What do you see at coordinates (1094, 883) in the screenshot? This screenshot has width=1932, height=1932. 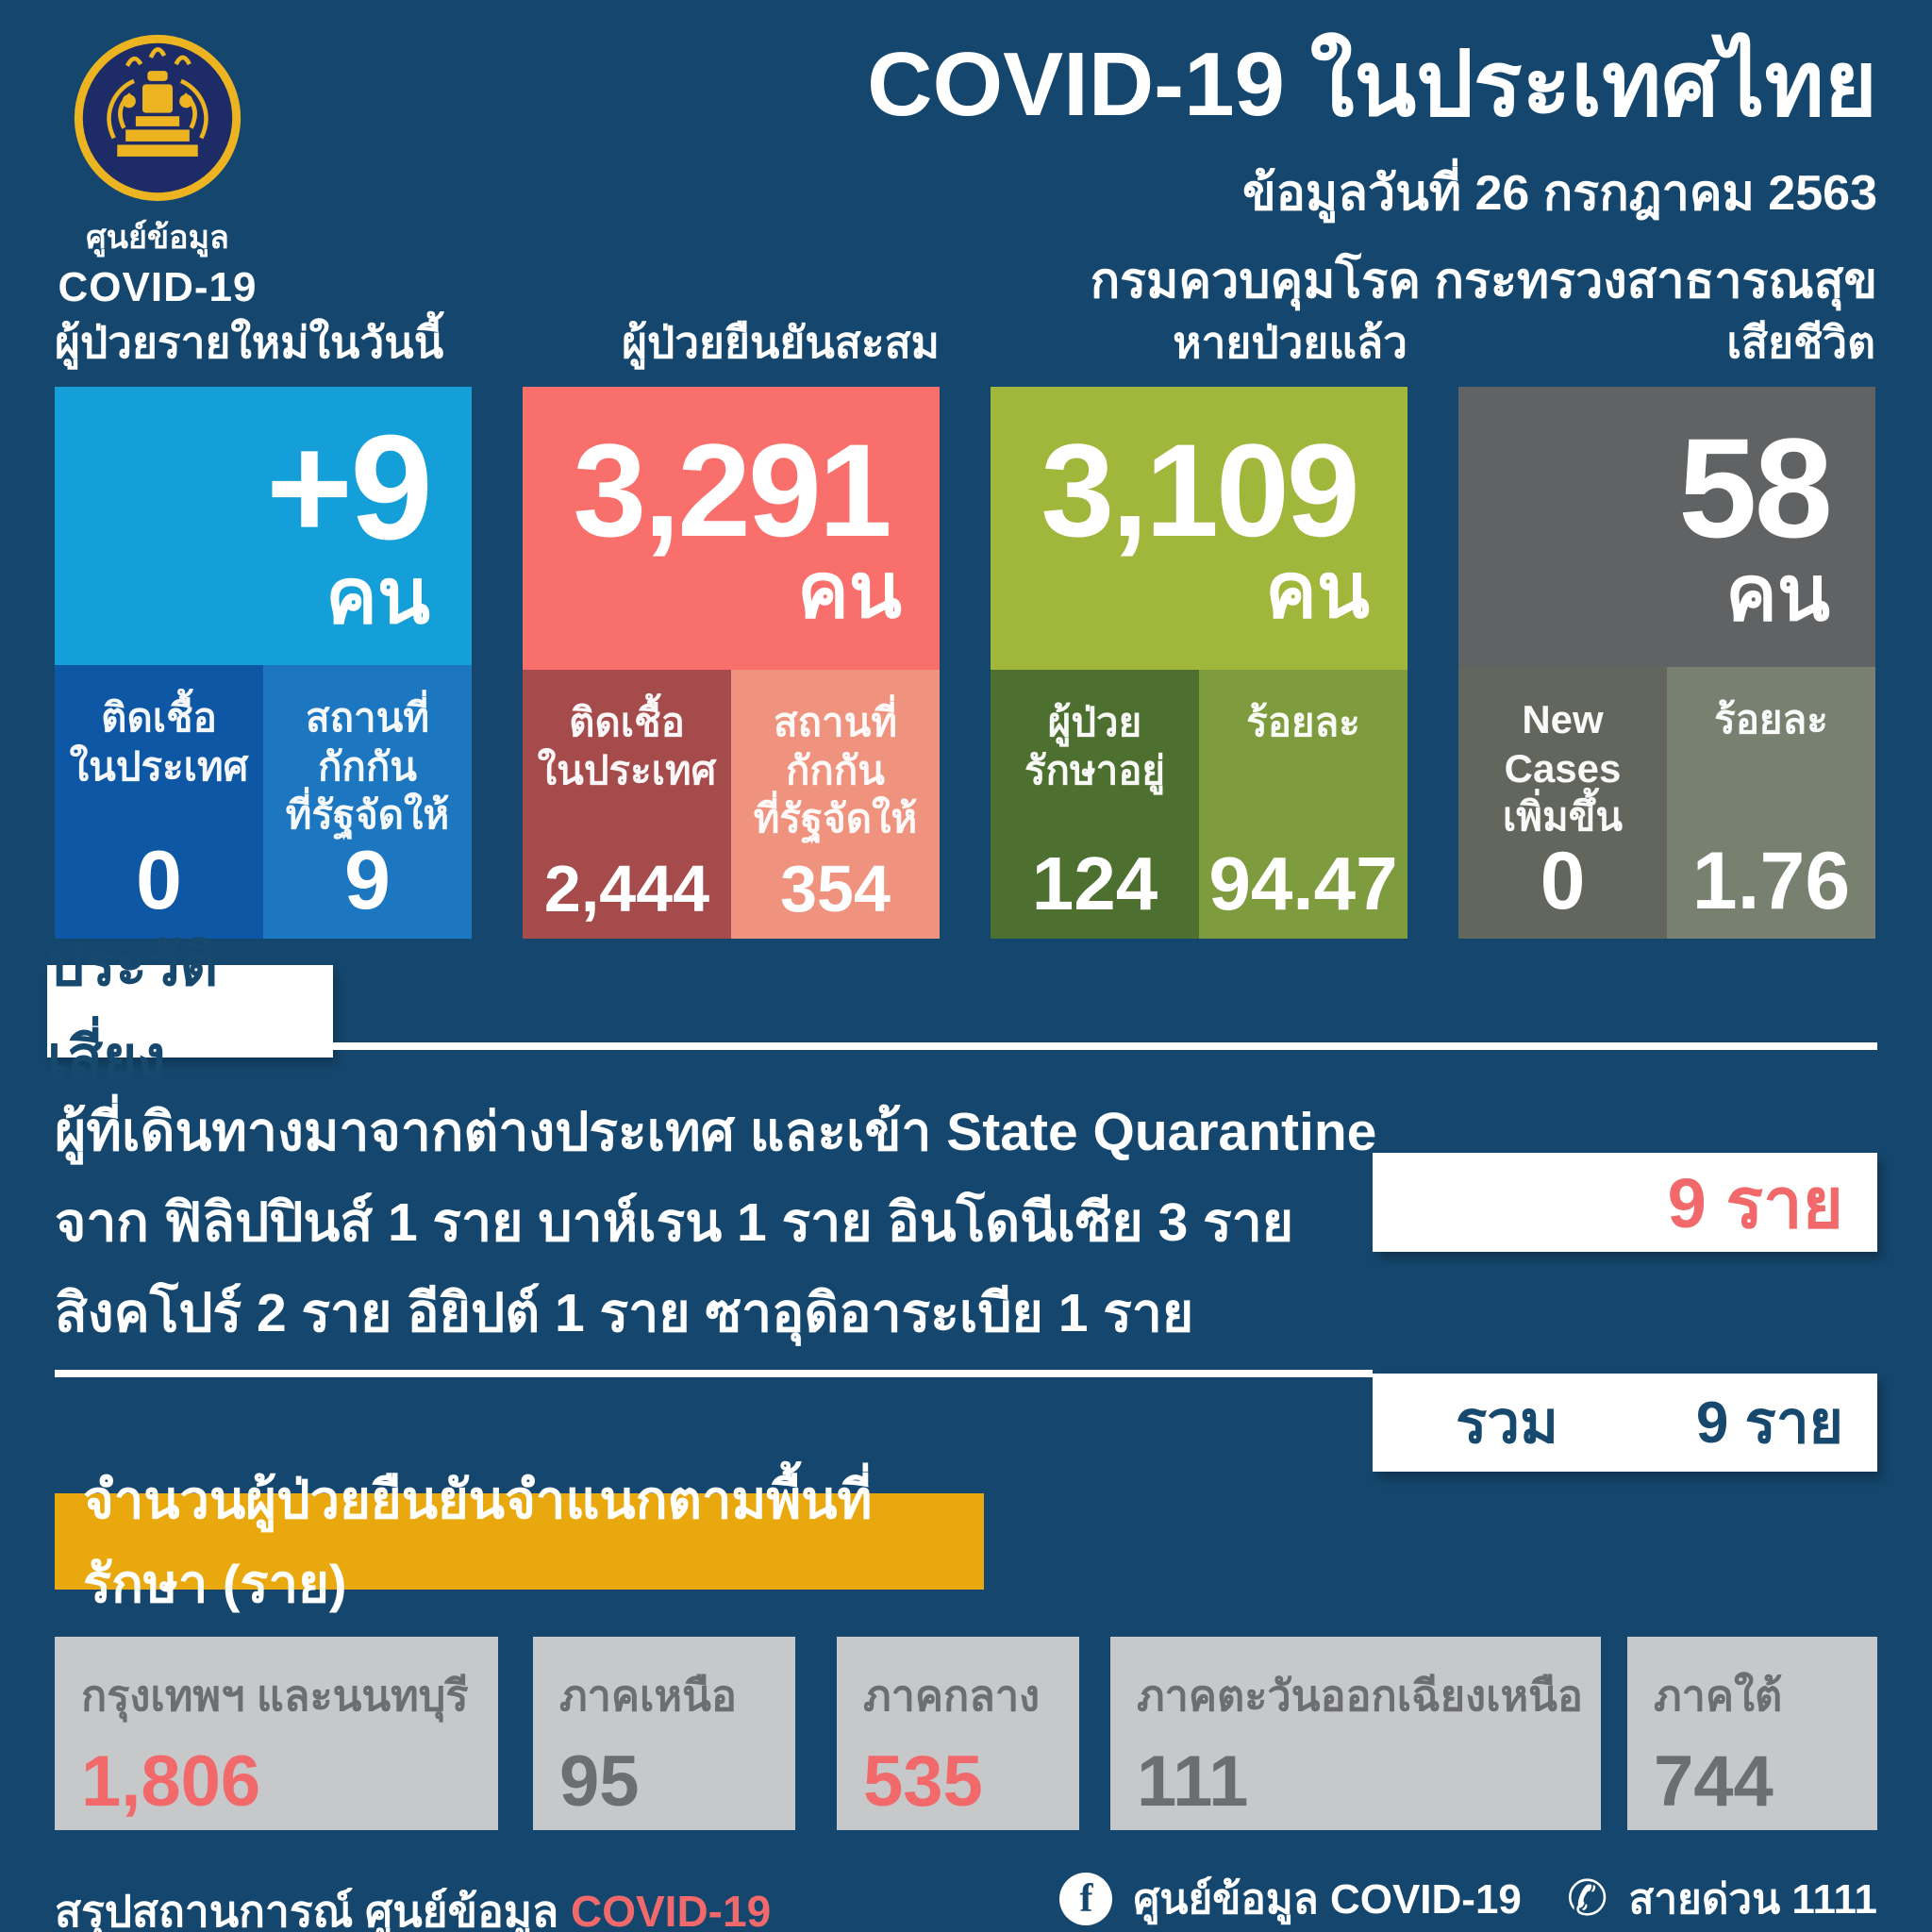 I see `recovered-in-care-value: 124` at bounding box center [1094, 883].